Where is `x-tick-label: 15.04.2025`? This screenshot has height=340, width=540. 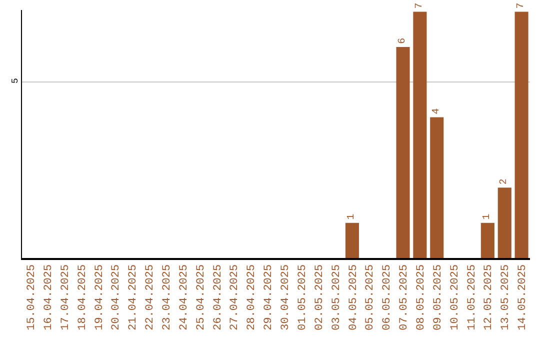
x-tick-label: 15.04.2025 is located at coordinates (32, 297).